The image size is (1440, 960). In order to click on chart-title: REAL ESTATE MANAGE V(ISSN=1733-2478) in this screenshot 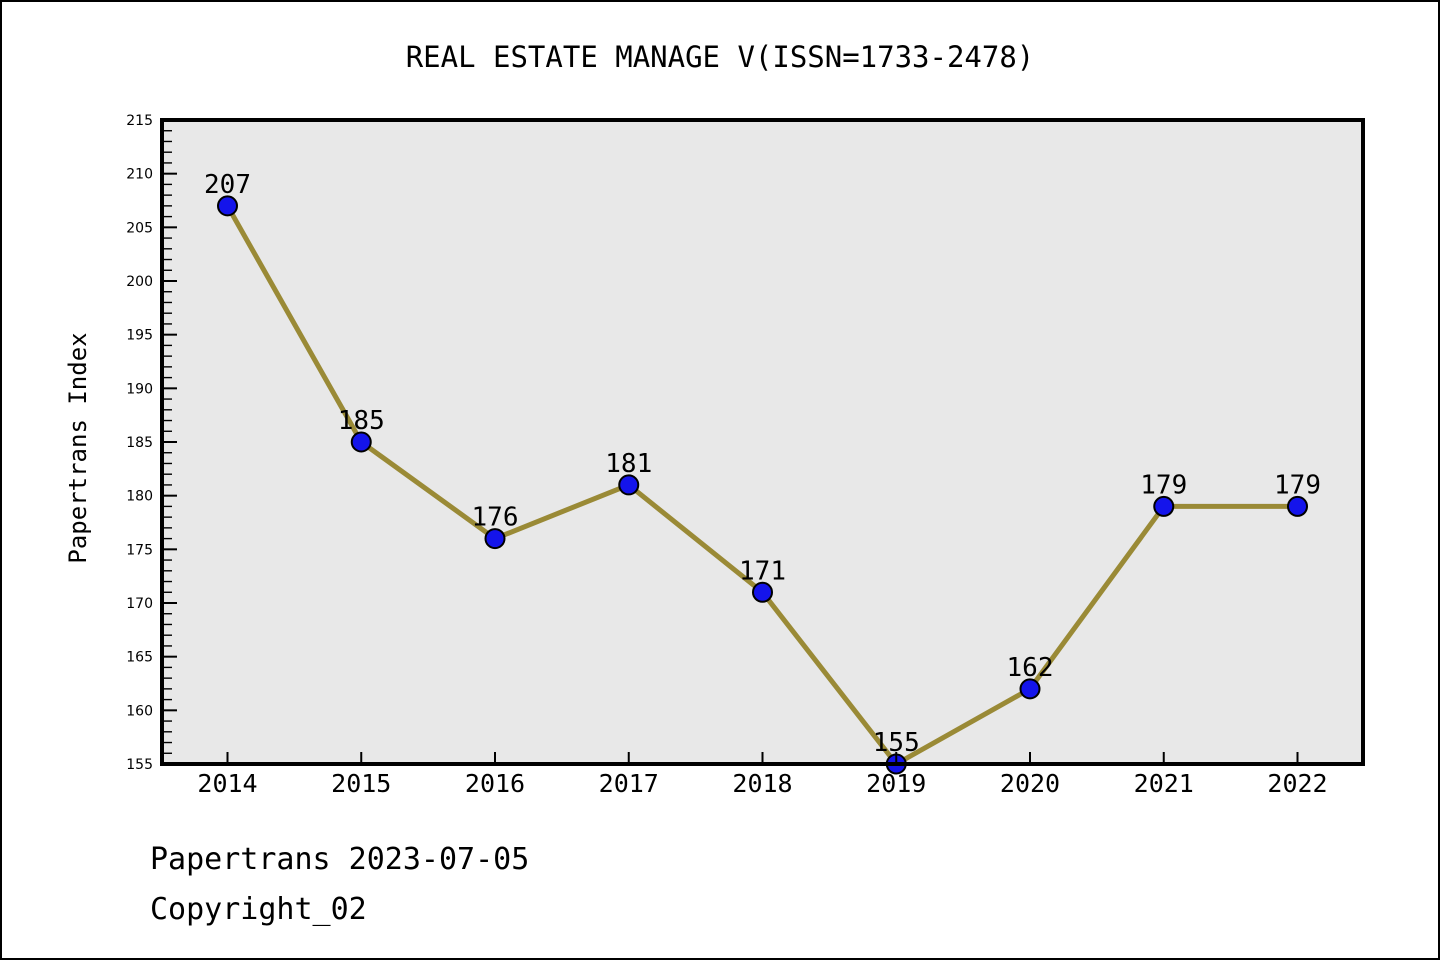, I will do `click(720, 57)`.